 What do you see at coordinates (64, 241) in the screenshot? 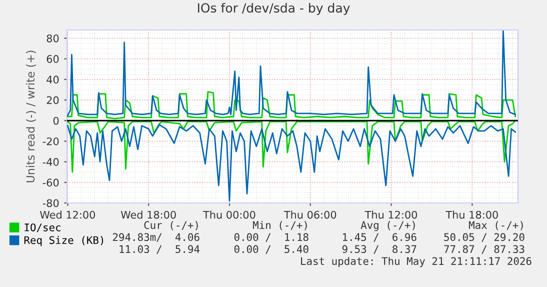
I see `legend-label: Req Size (KB)` at bounding box center [64, 241].